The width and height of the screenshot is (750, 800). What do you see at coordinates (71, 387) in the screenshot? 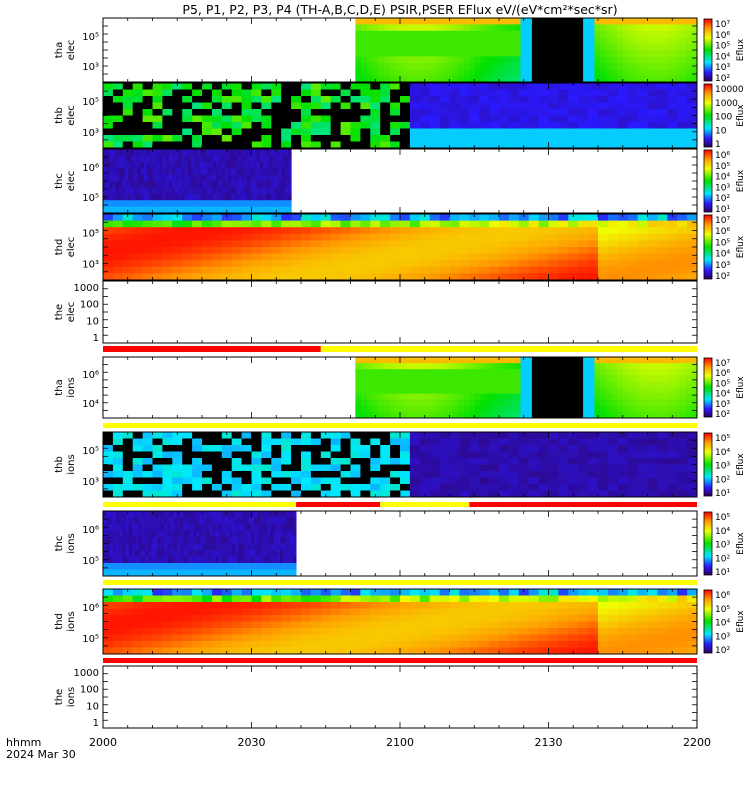
I see `y-axis-label: ions` at bounding box center [71, 387].